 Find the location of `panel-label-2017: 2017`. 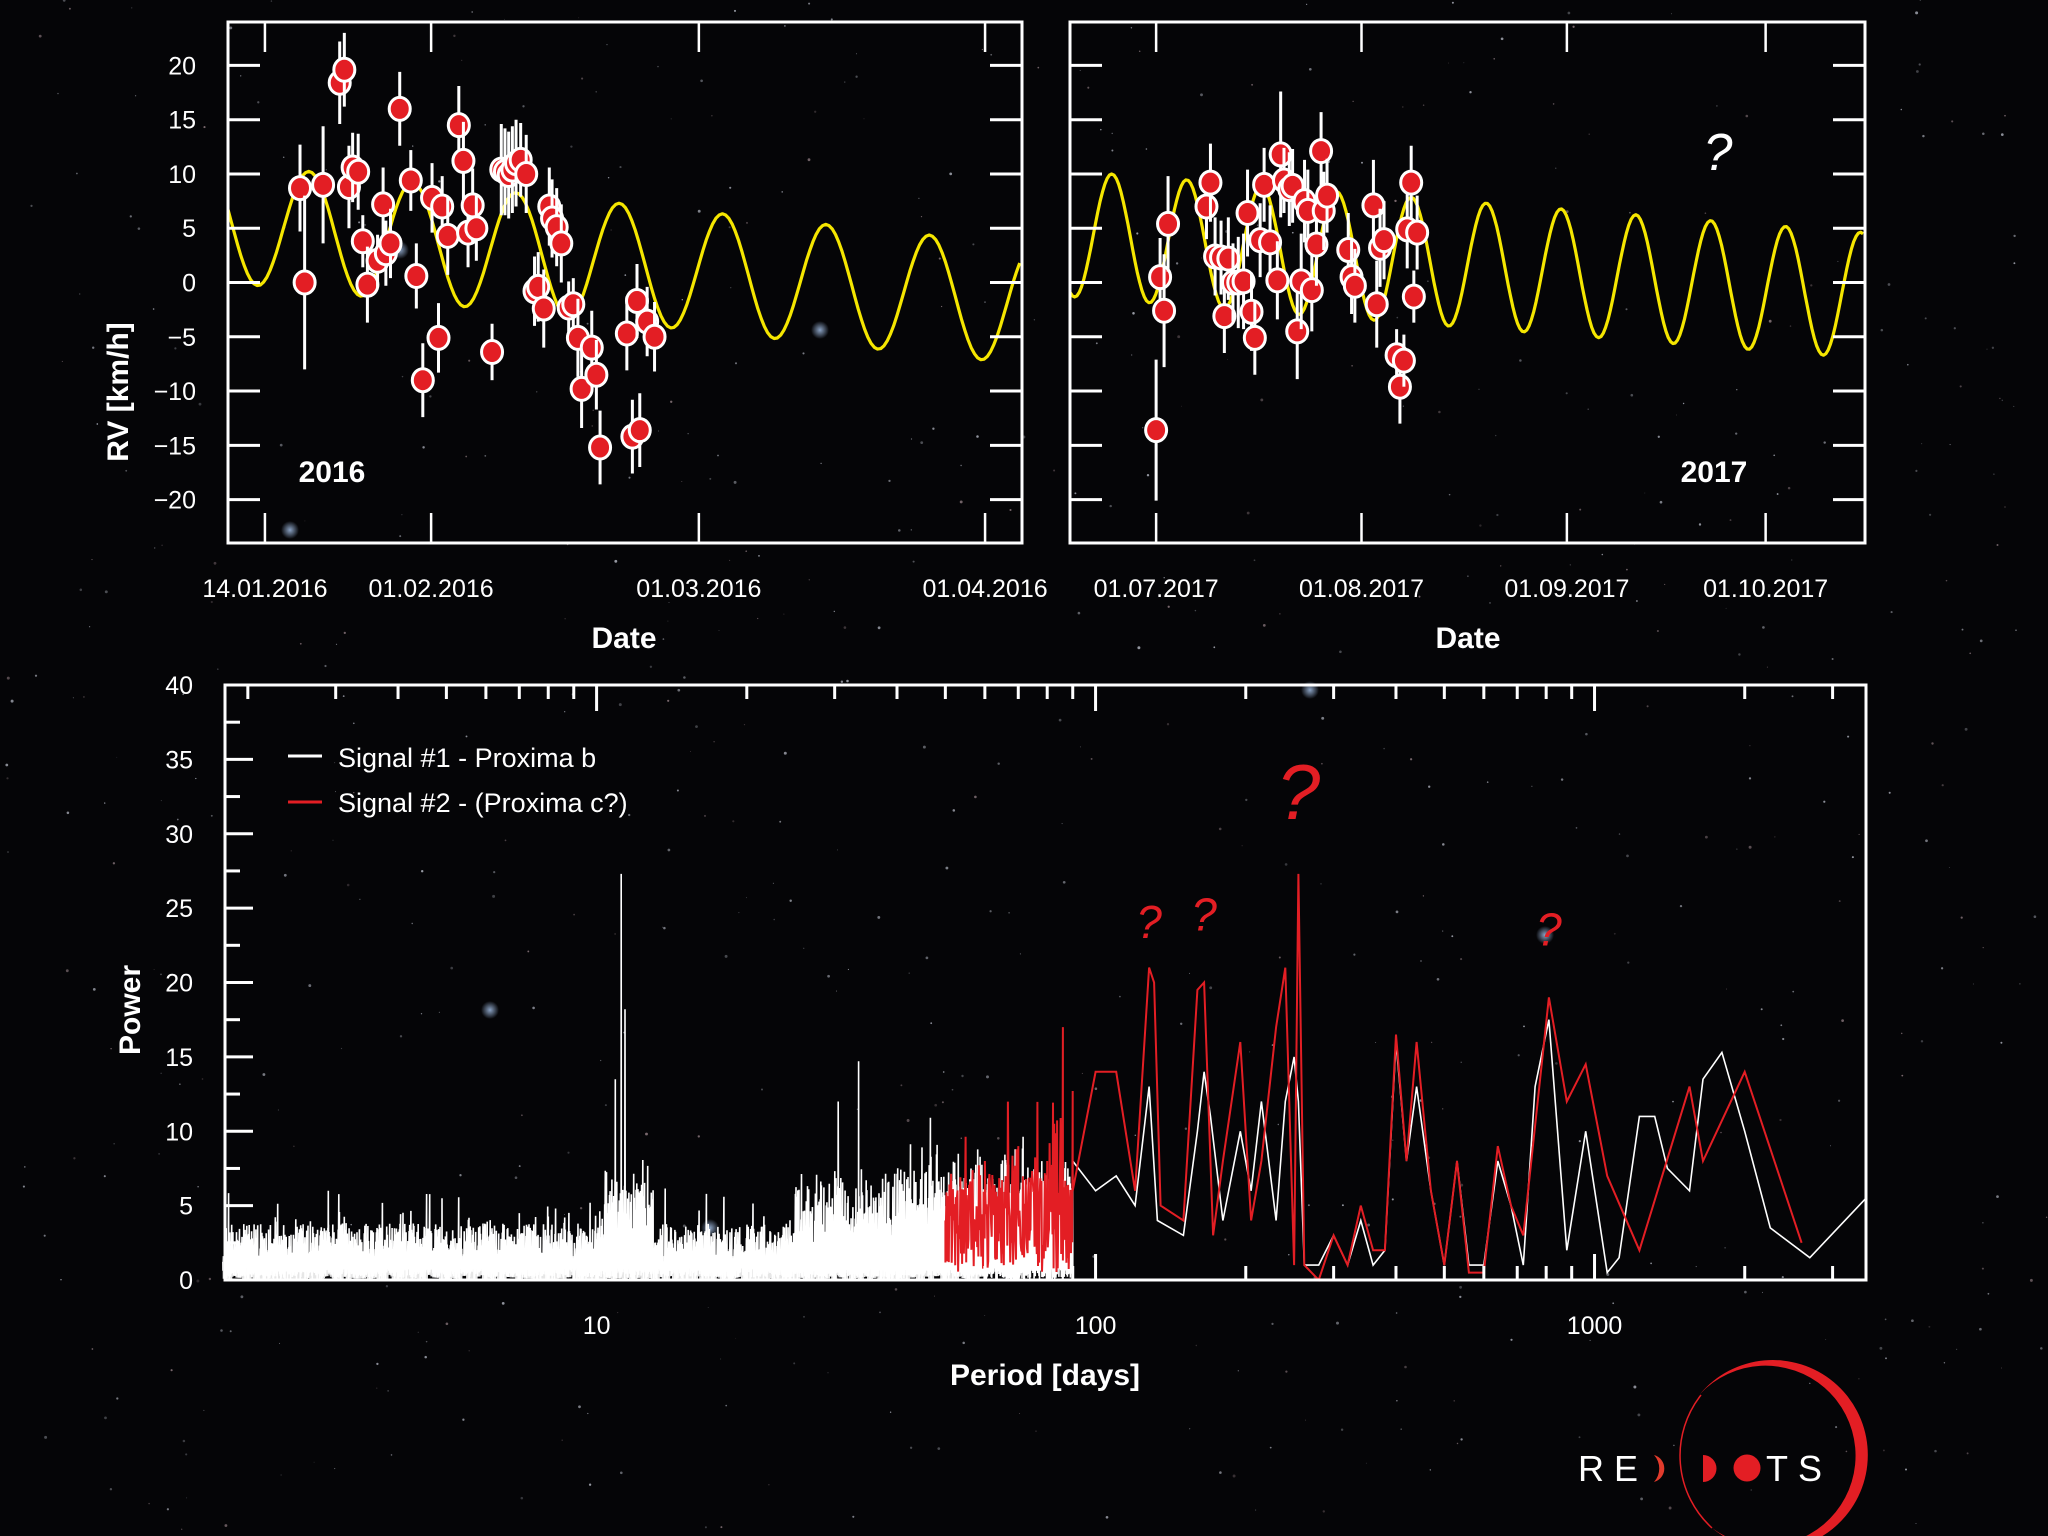

panel-label-2017: 2017 is located at coordinates (1714, 472).